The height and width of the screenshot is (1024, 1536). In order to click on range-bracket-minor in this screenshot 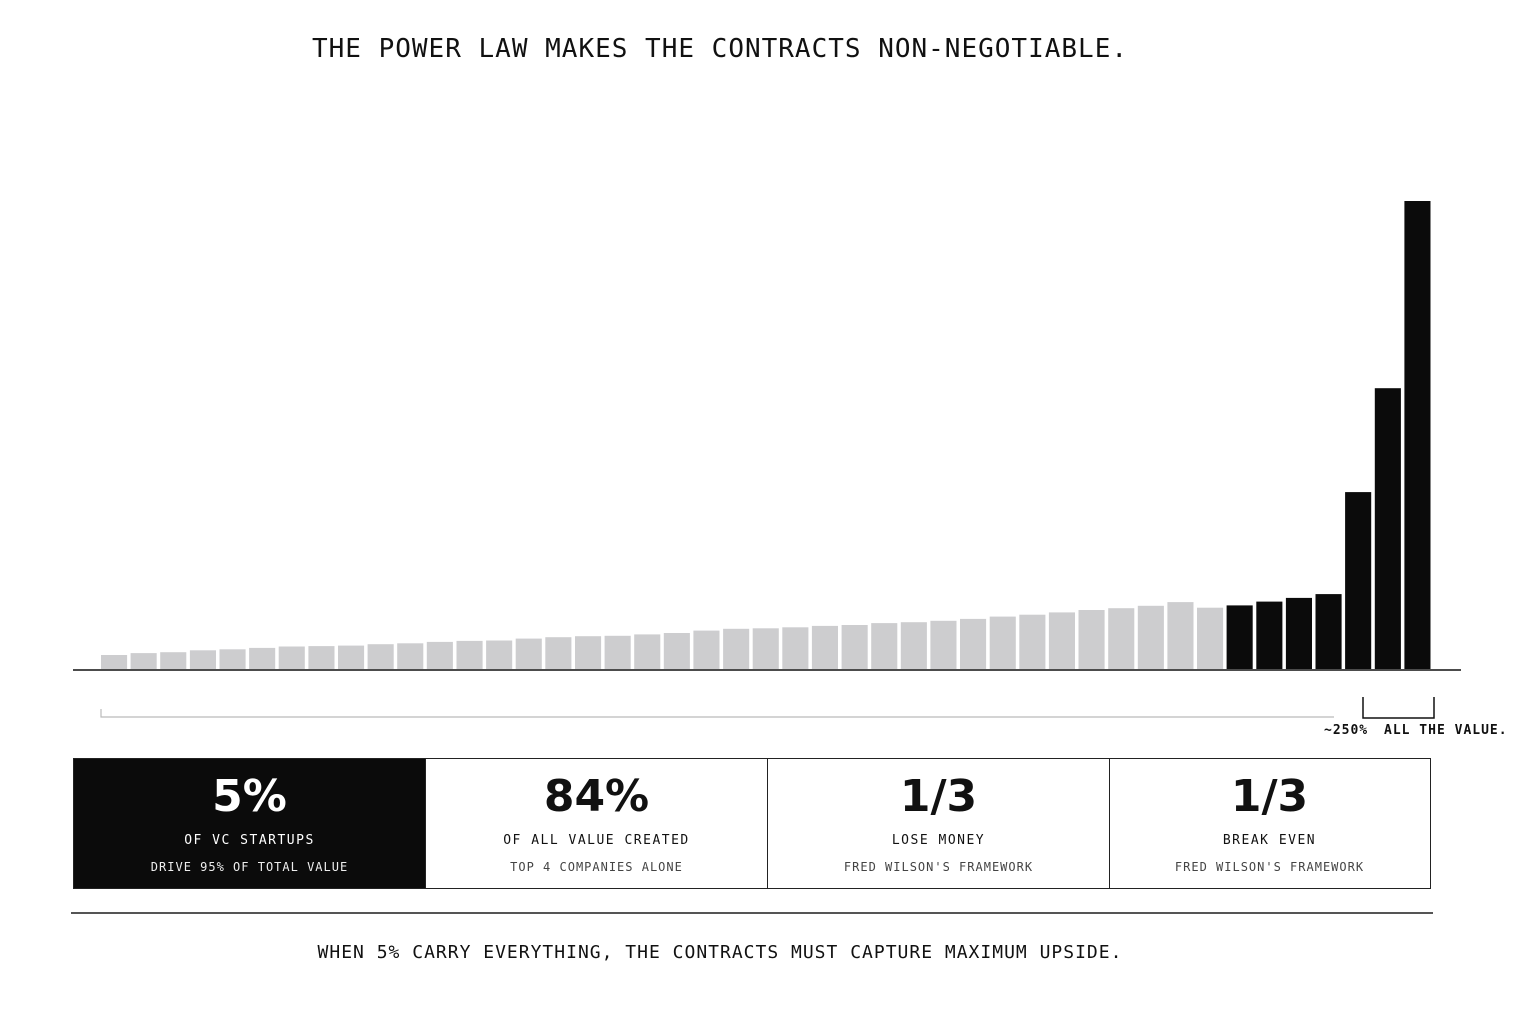, I will do `click(717, 713)`.